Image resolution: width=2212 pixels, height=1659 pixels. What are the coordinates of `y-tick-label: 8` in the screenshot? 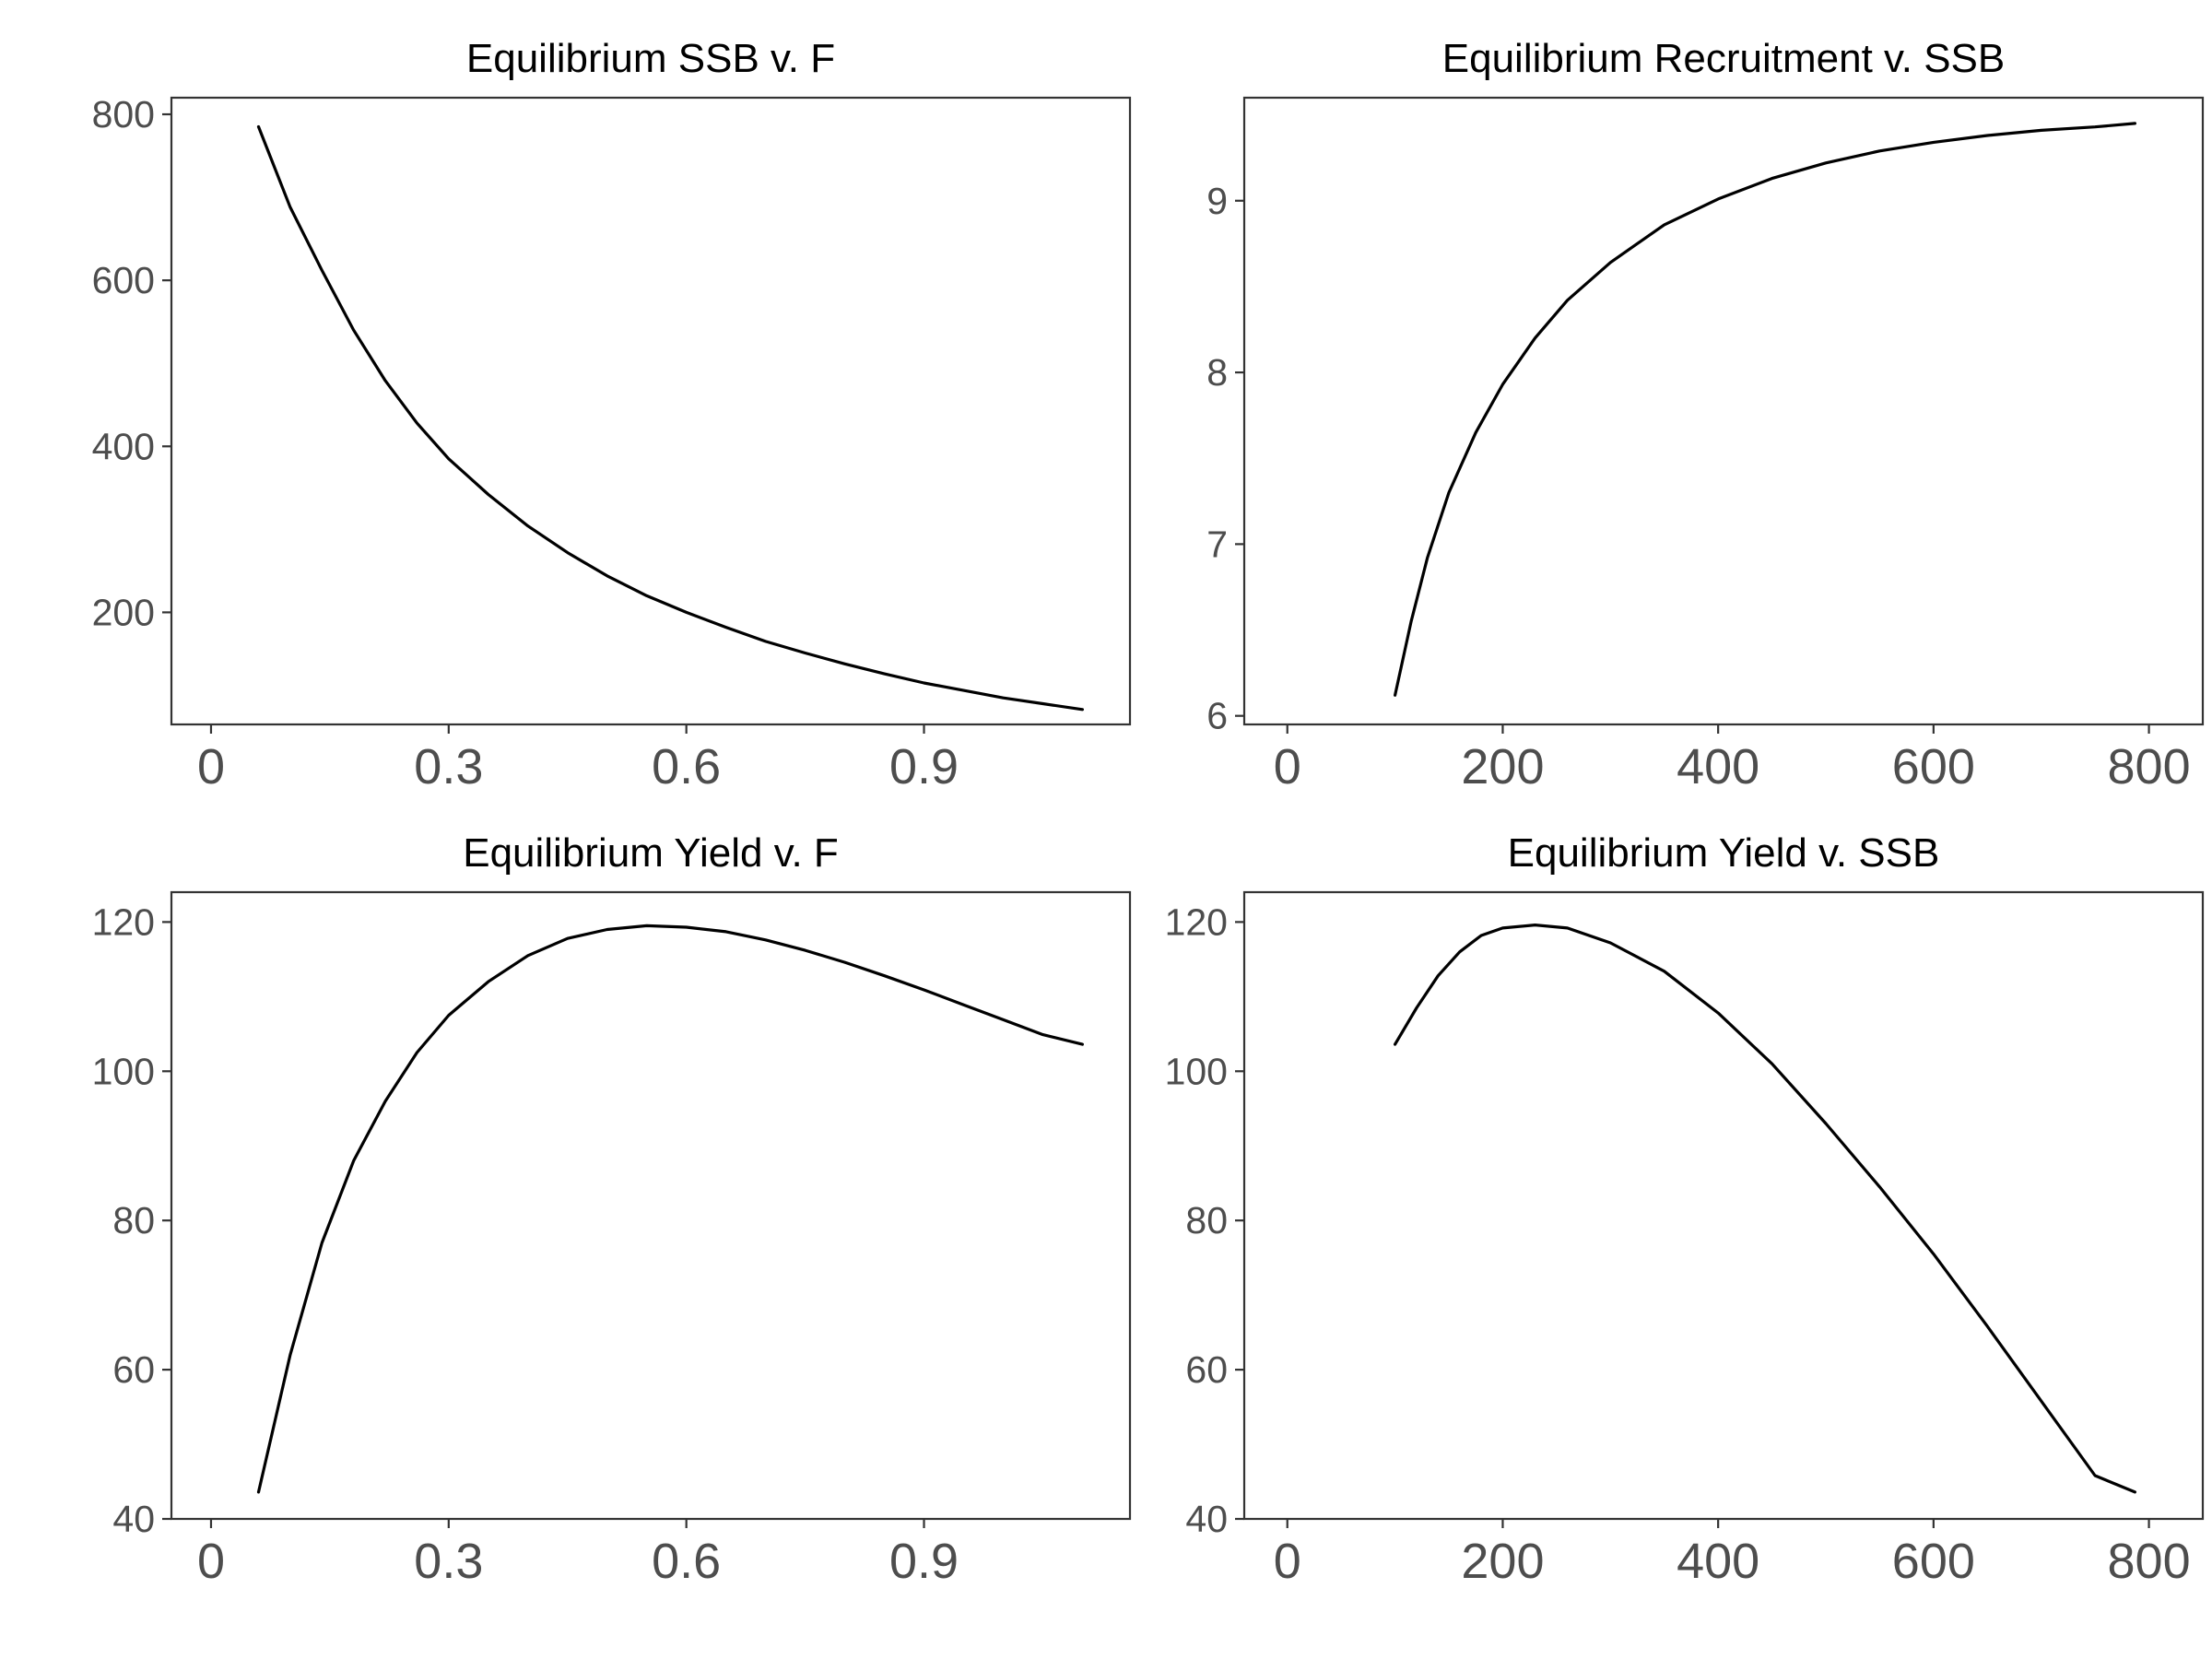 It's located at (1217, 372).